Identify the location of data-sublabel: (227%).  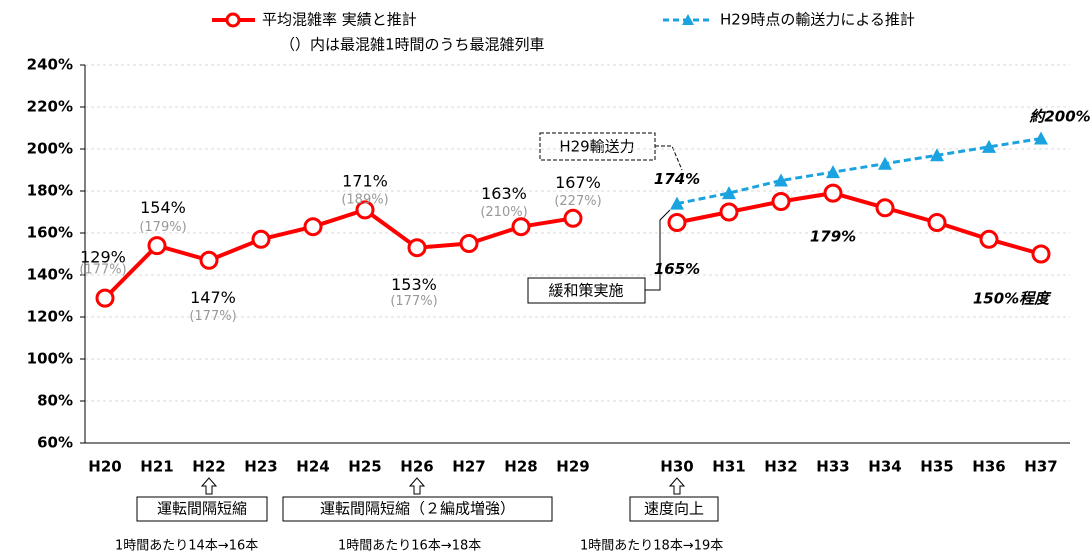
(577, 201).